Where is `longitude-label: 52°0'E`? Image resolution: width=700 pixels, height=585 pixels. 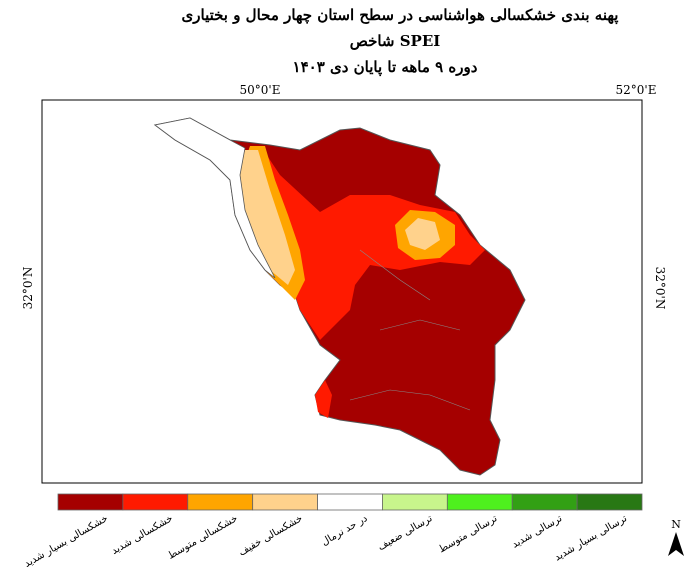 longitude-label: 52°0'E is located at coordinates (636, 90).